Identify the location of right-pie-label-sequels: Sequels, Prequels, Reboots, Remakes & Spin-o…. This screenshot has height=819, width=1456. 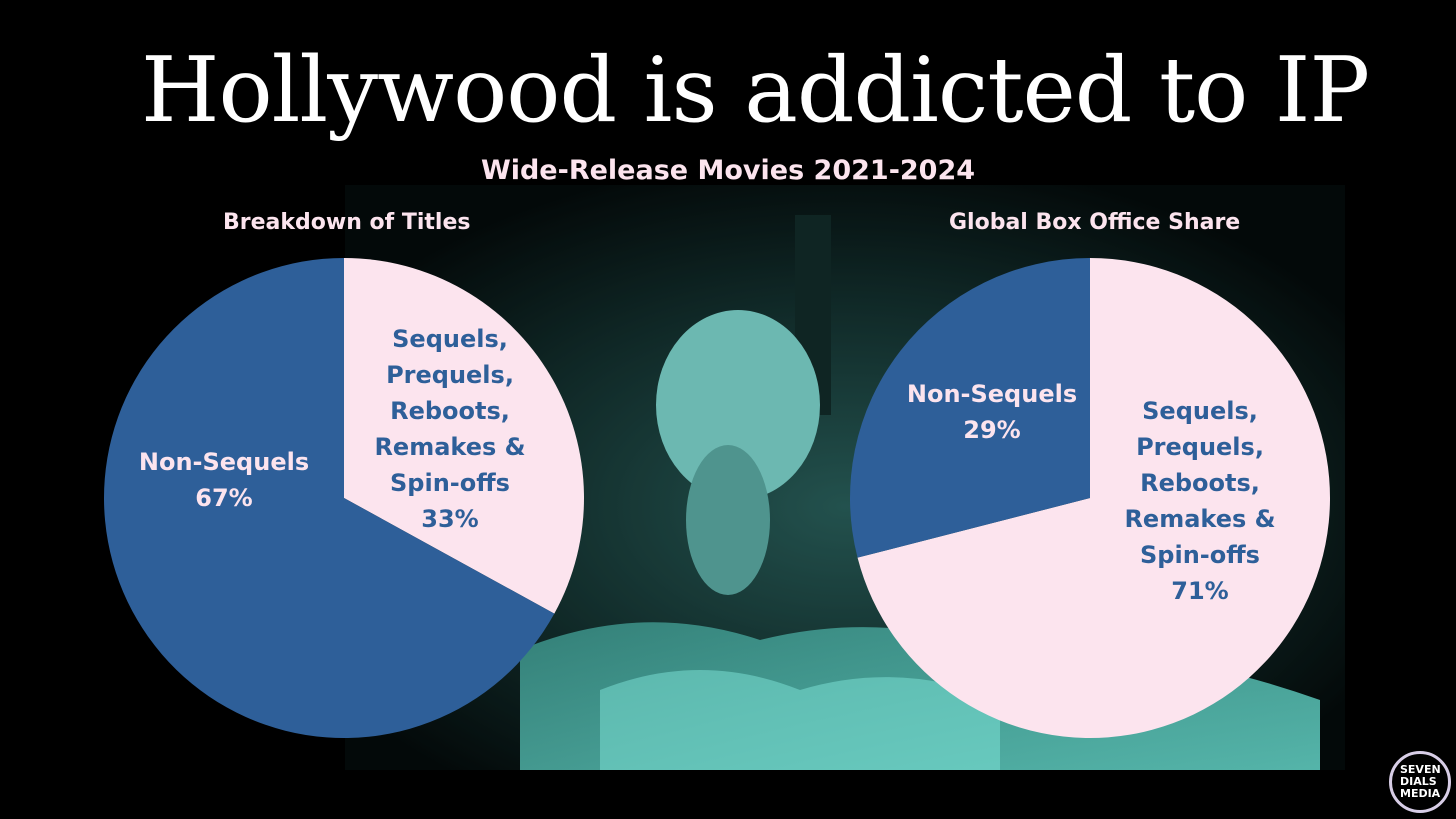
(1199, 501).